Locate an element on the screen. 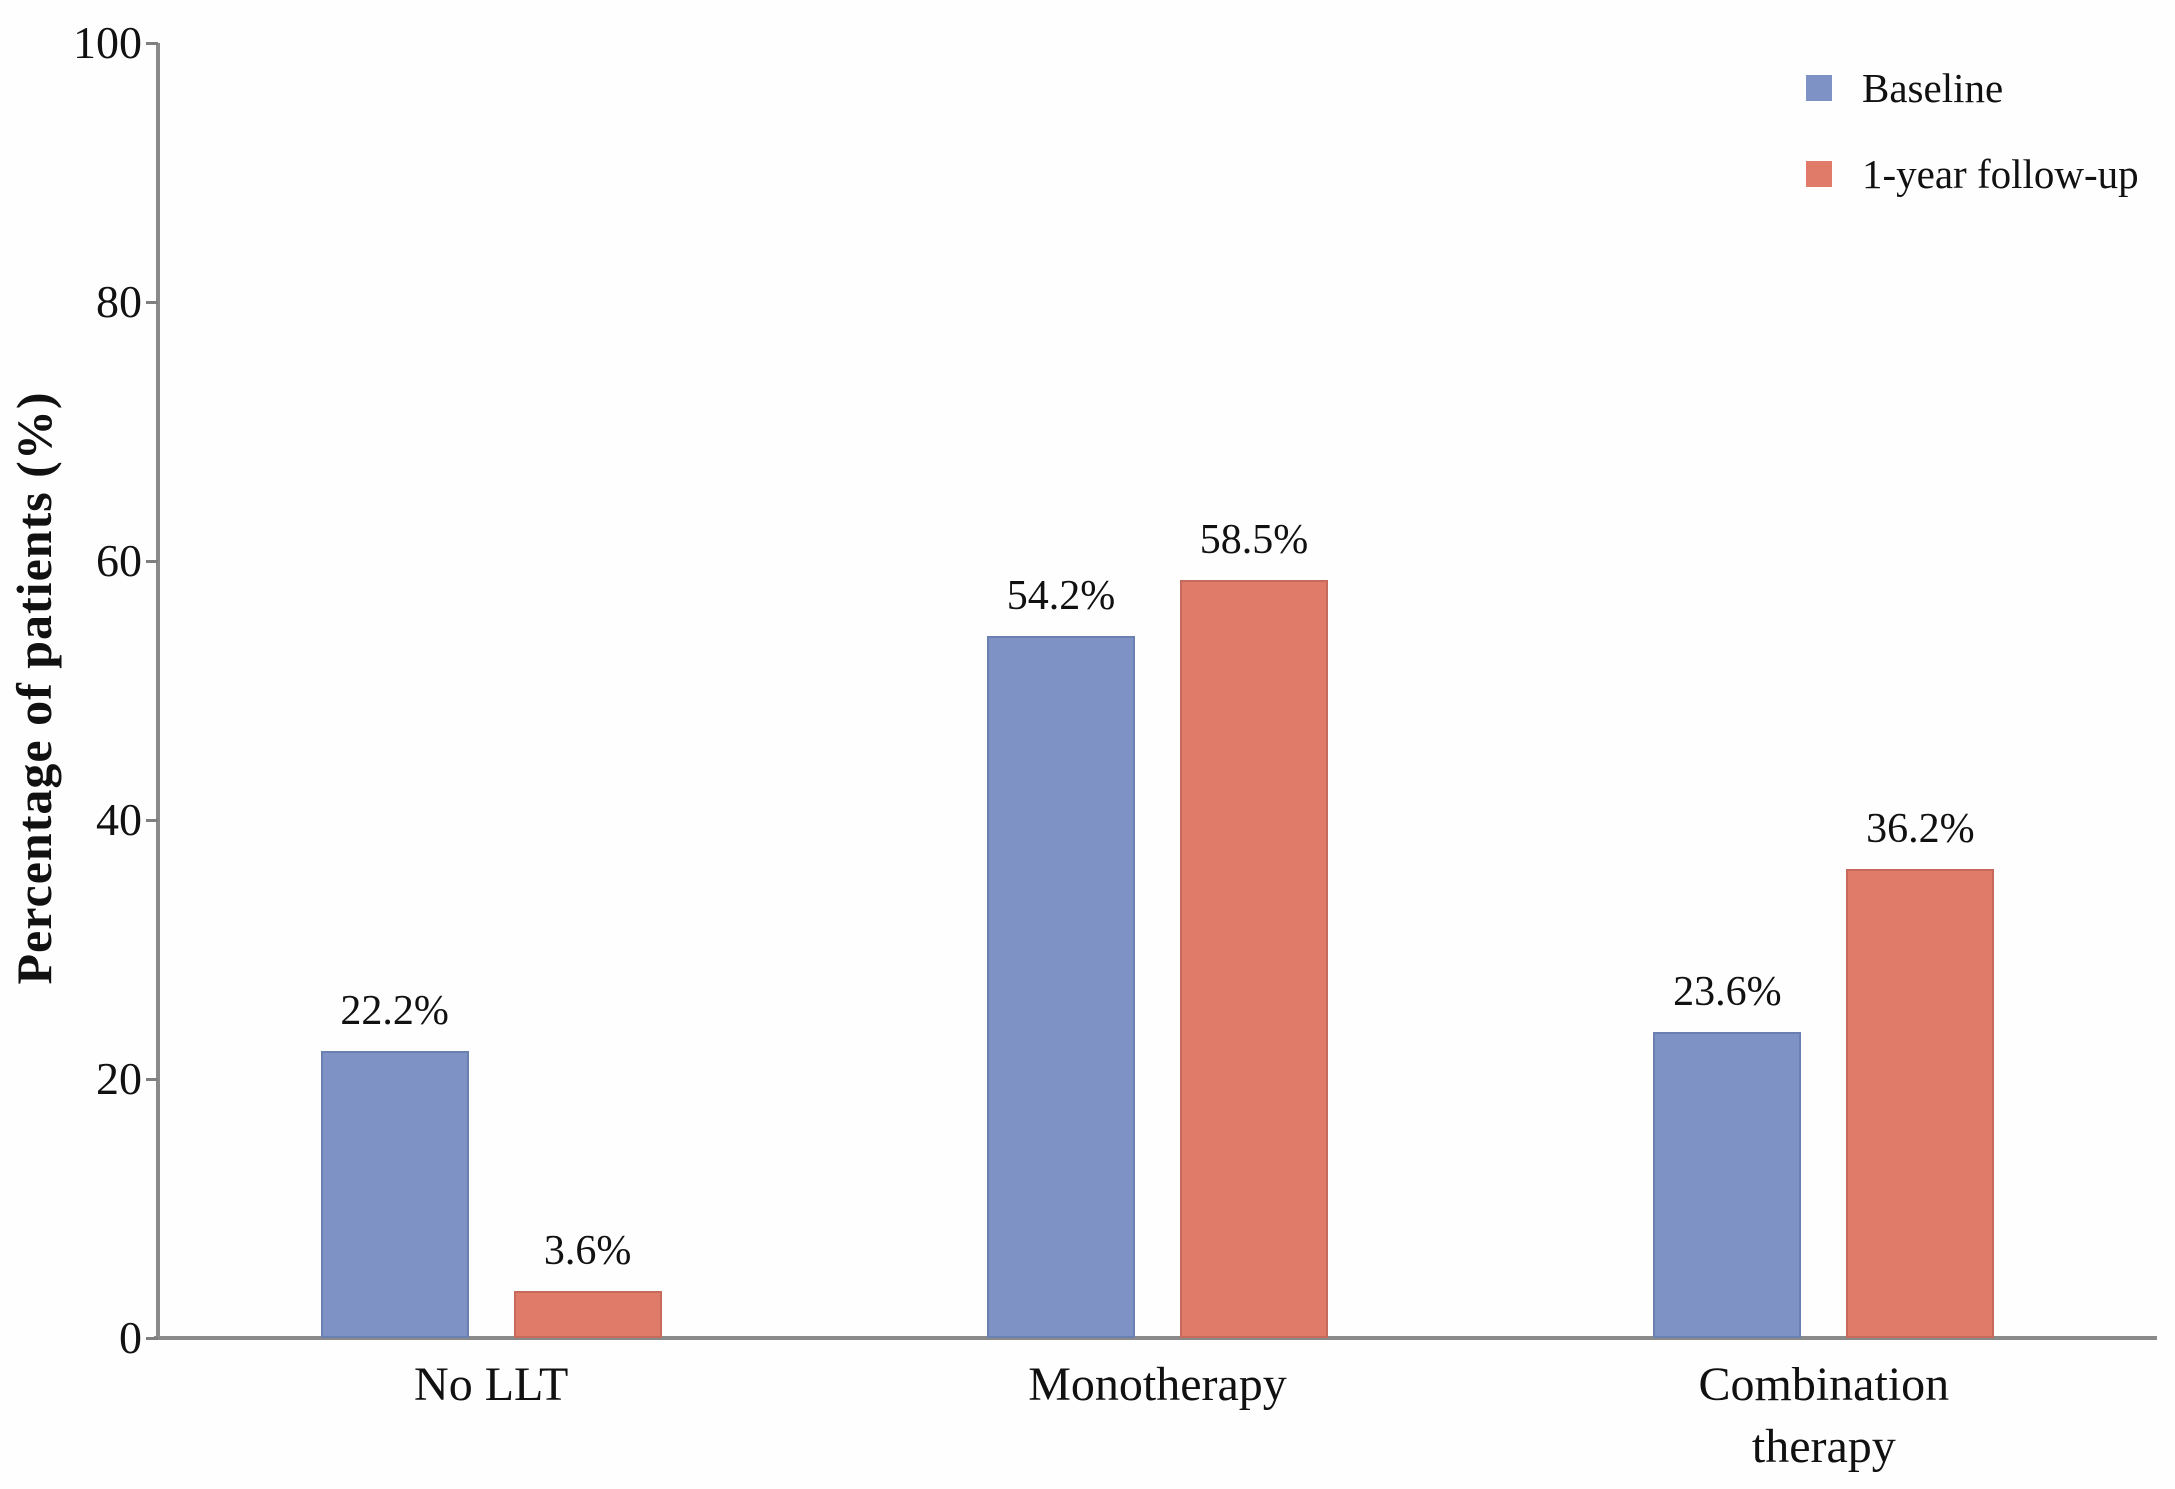 The width and height of the screenshot is (2175, 1489). y-tick-label-20: 20 is located at coordinates (119, 1078).